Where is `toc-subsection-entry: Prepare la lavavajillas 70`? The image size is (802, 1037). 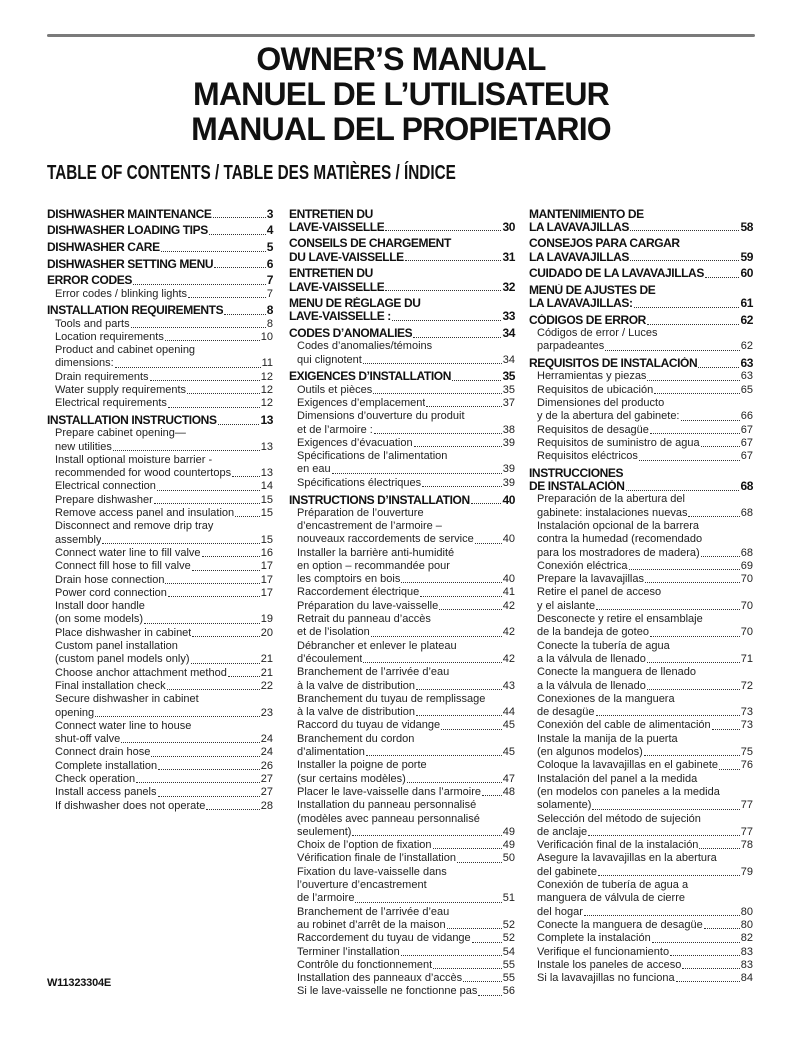 toc-subsection-entry: Prepare la lavavajillas 70 is located at coordinates (641, 579).